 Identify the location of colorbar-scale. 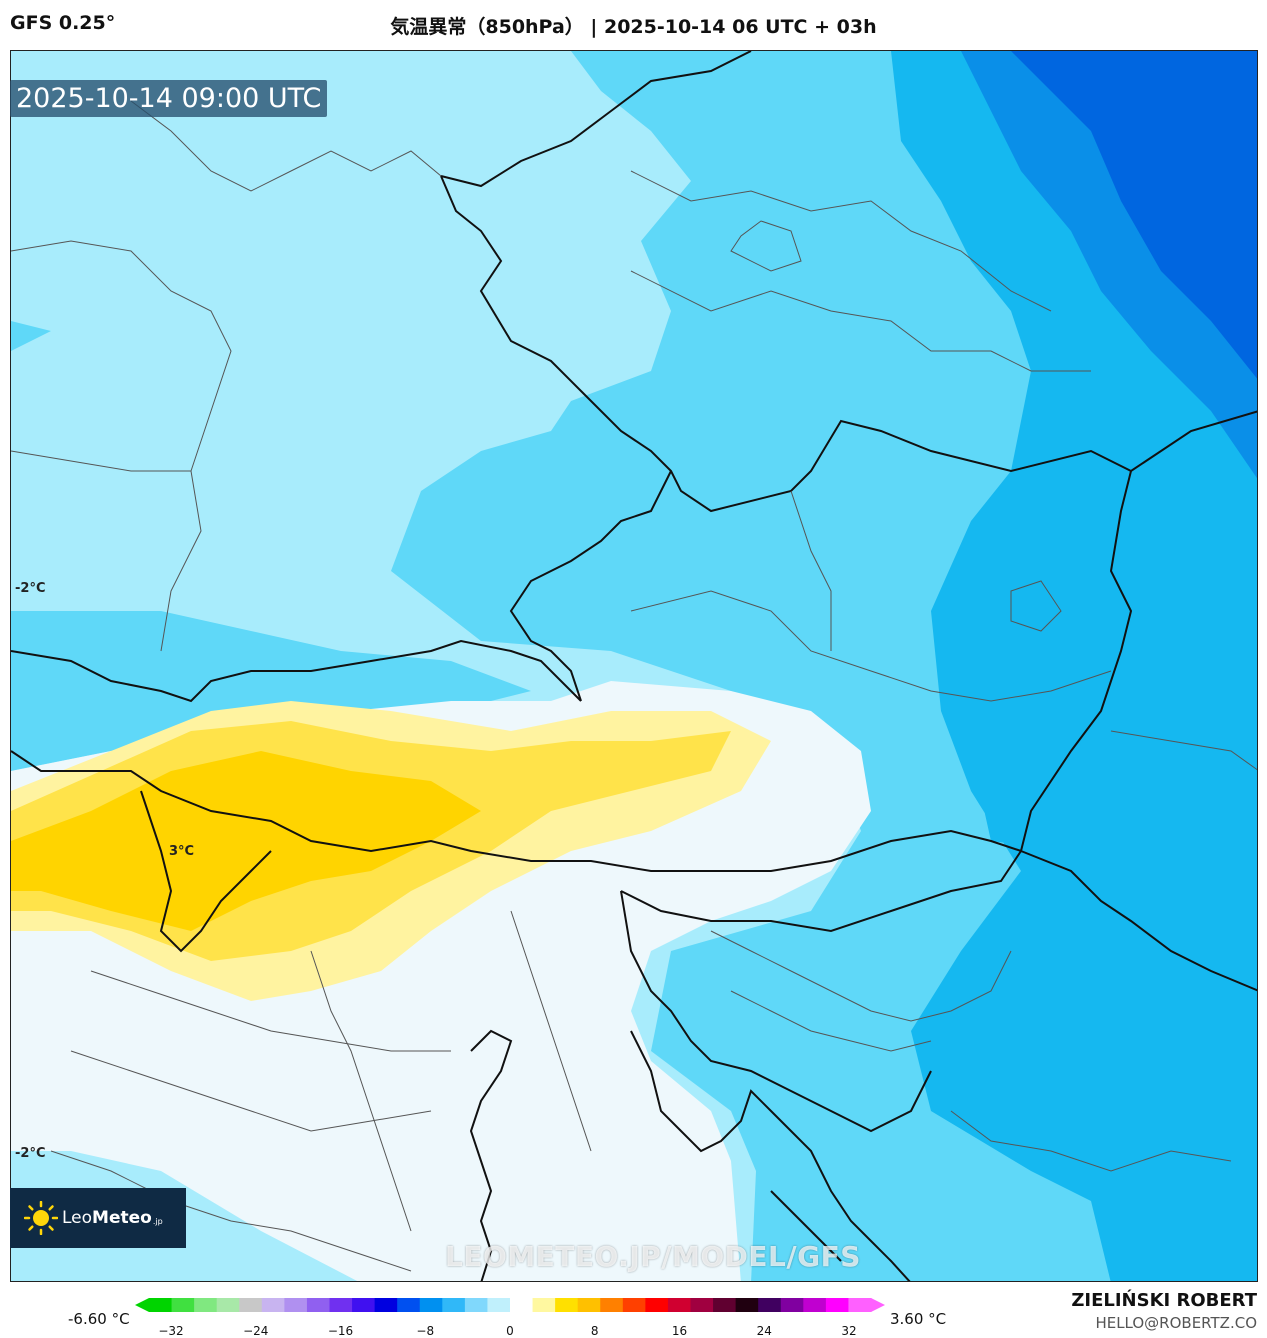
(510, 1305).